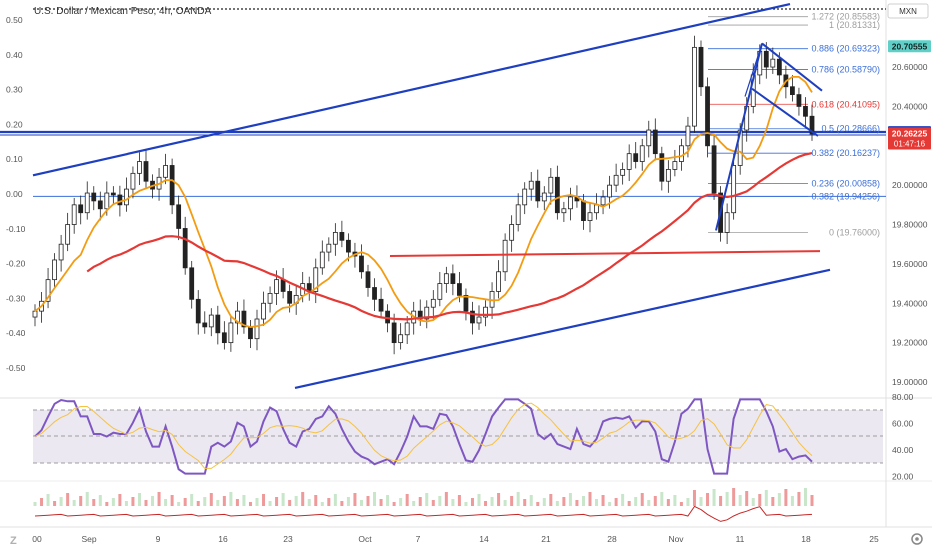  What do you see at coordinates (917, 539) in the screenshot?
I see `settings-gear-icon` at bounding box center [917, 539].